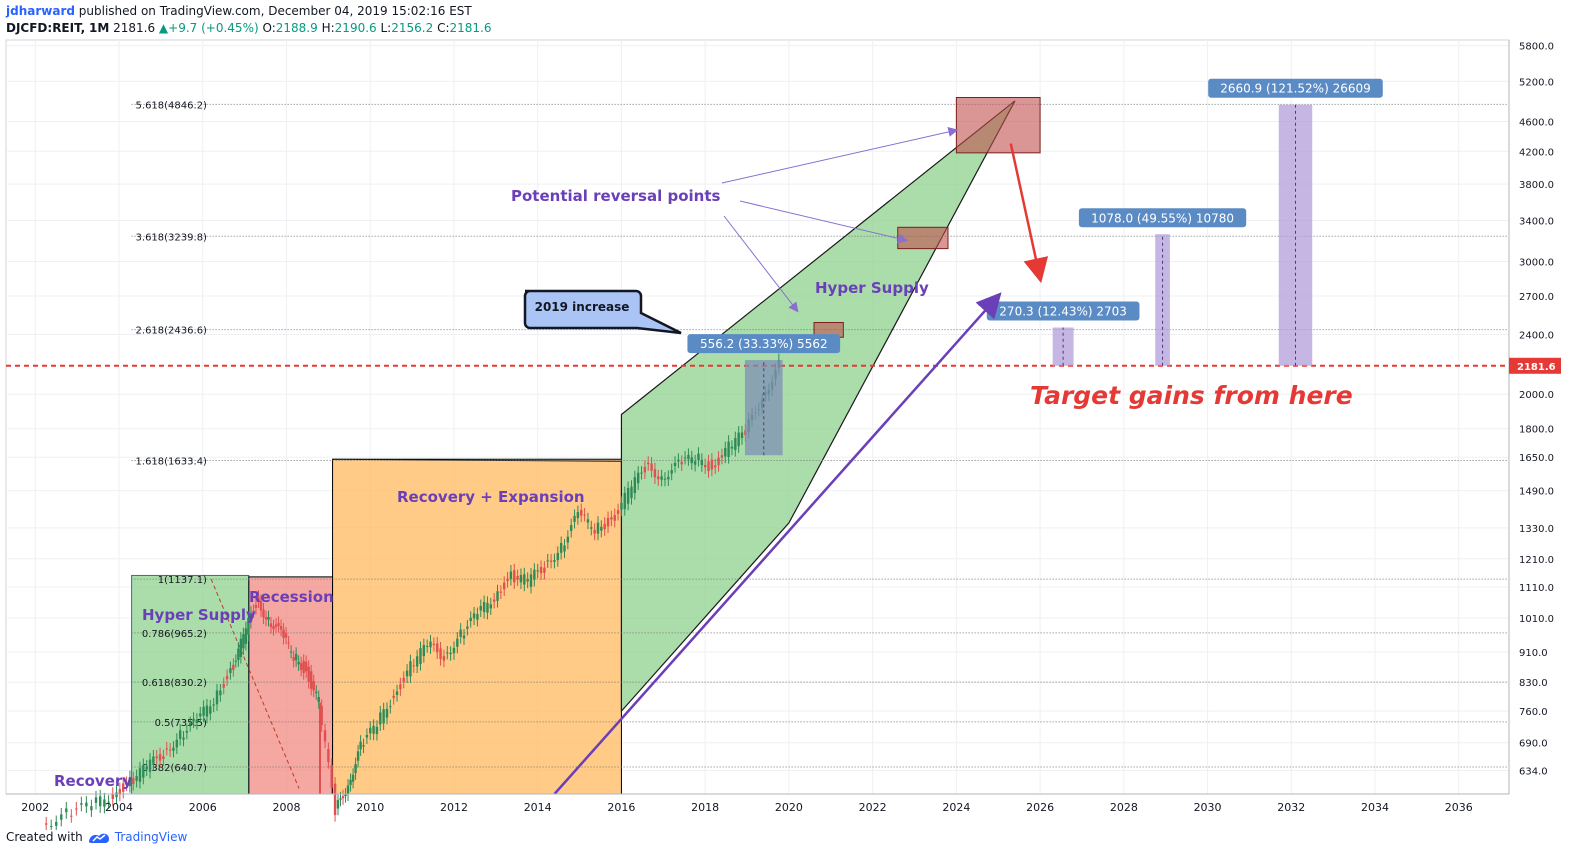  What do you see at coordinates (35, 807) in the screenshot?
I see `x-tick-label: 2002` at bounding box center [35, 807].